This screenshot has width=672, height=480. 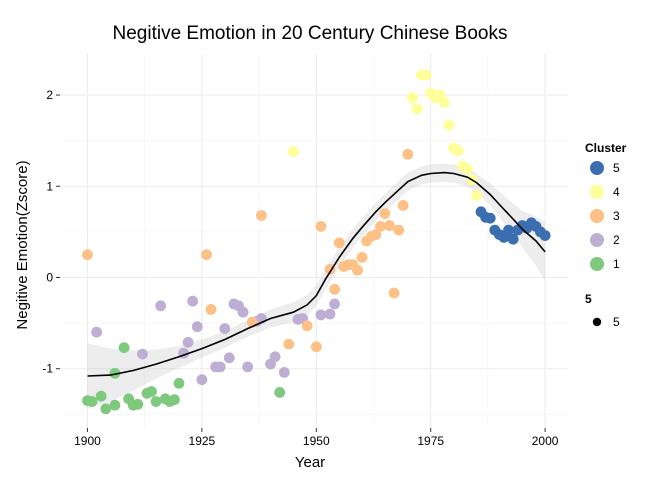 I want to click on y-tick-label: 2, so click(x=49, y=95).